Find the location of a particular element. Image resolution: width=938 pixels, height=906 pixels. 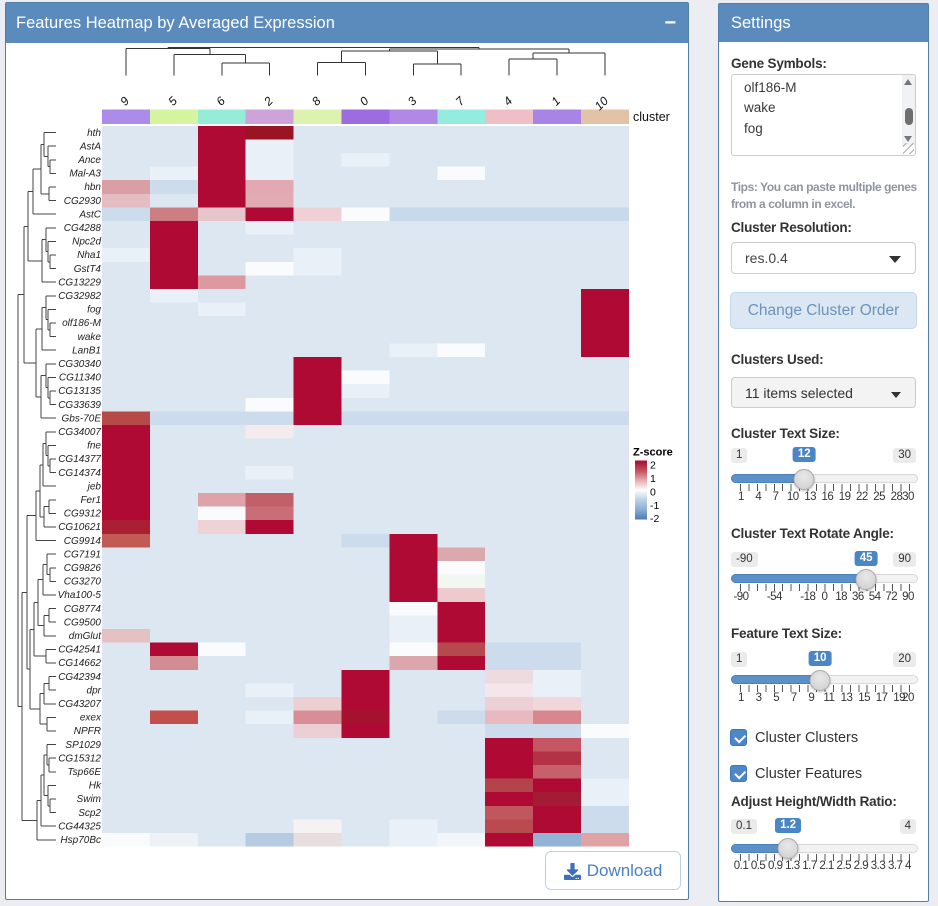

svg-text: Mal-A3 is located at coordinates (85, 174).